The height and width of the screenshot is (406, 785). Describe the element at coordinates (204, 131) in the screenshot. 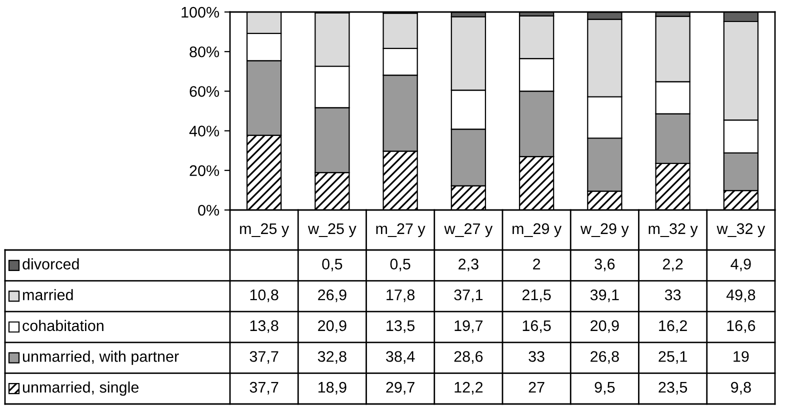

I see `y-tick-label: 40%` at that location.